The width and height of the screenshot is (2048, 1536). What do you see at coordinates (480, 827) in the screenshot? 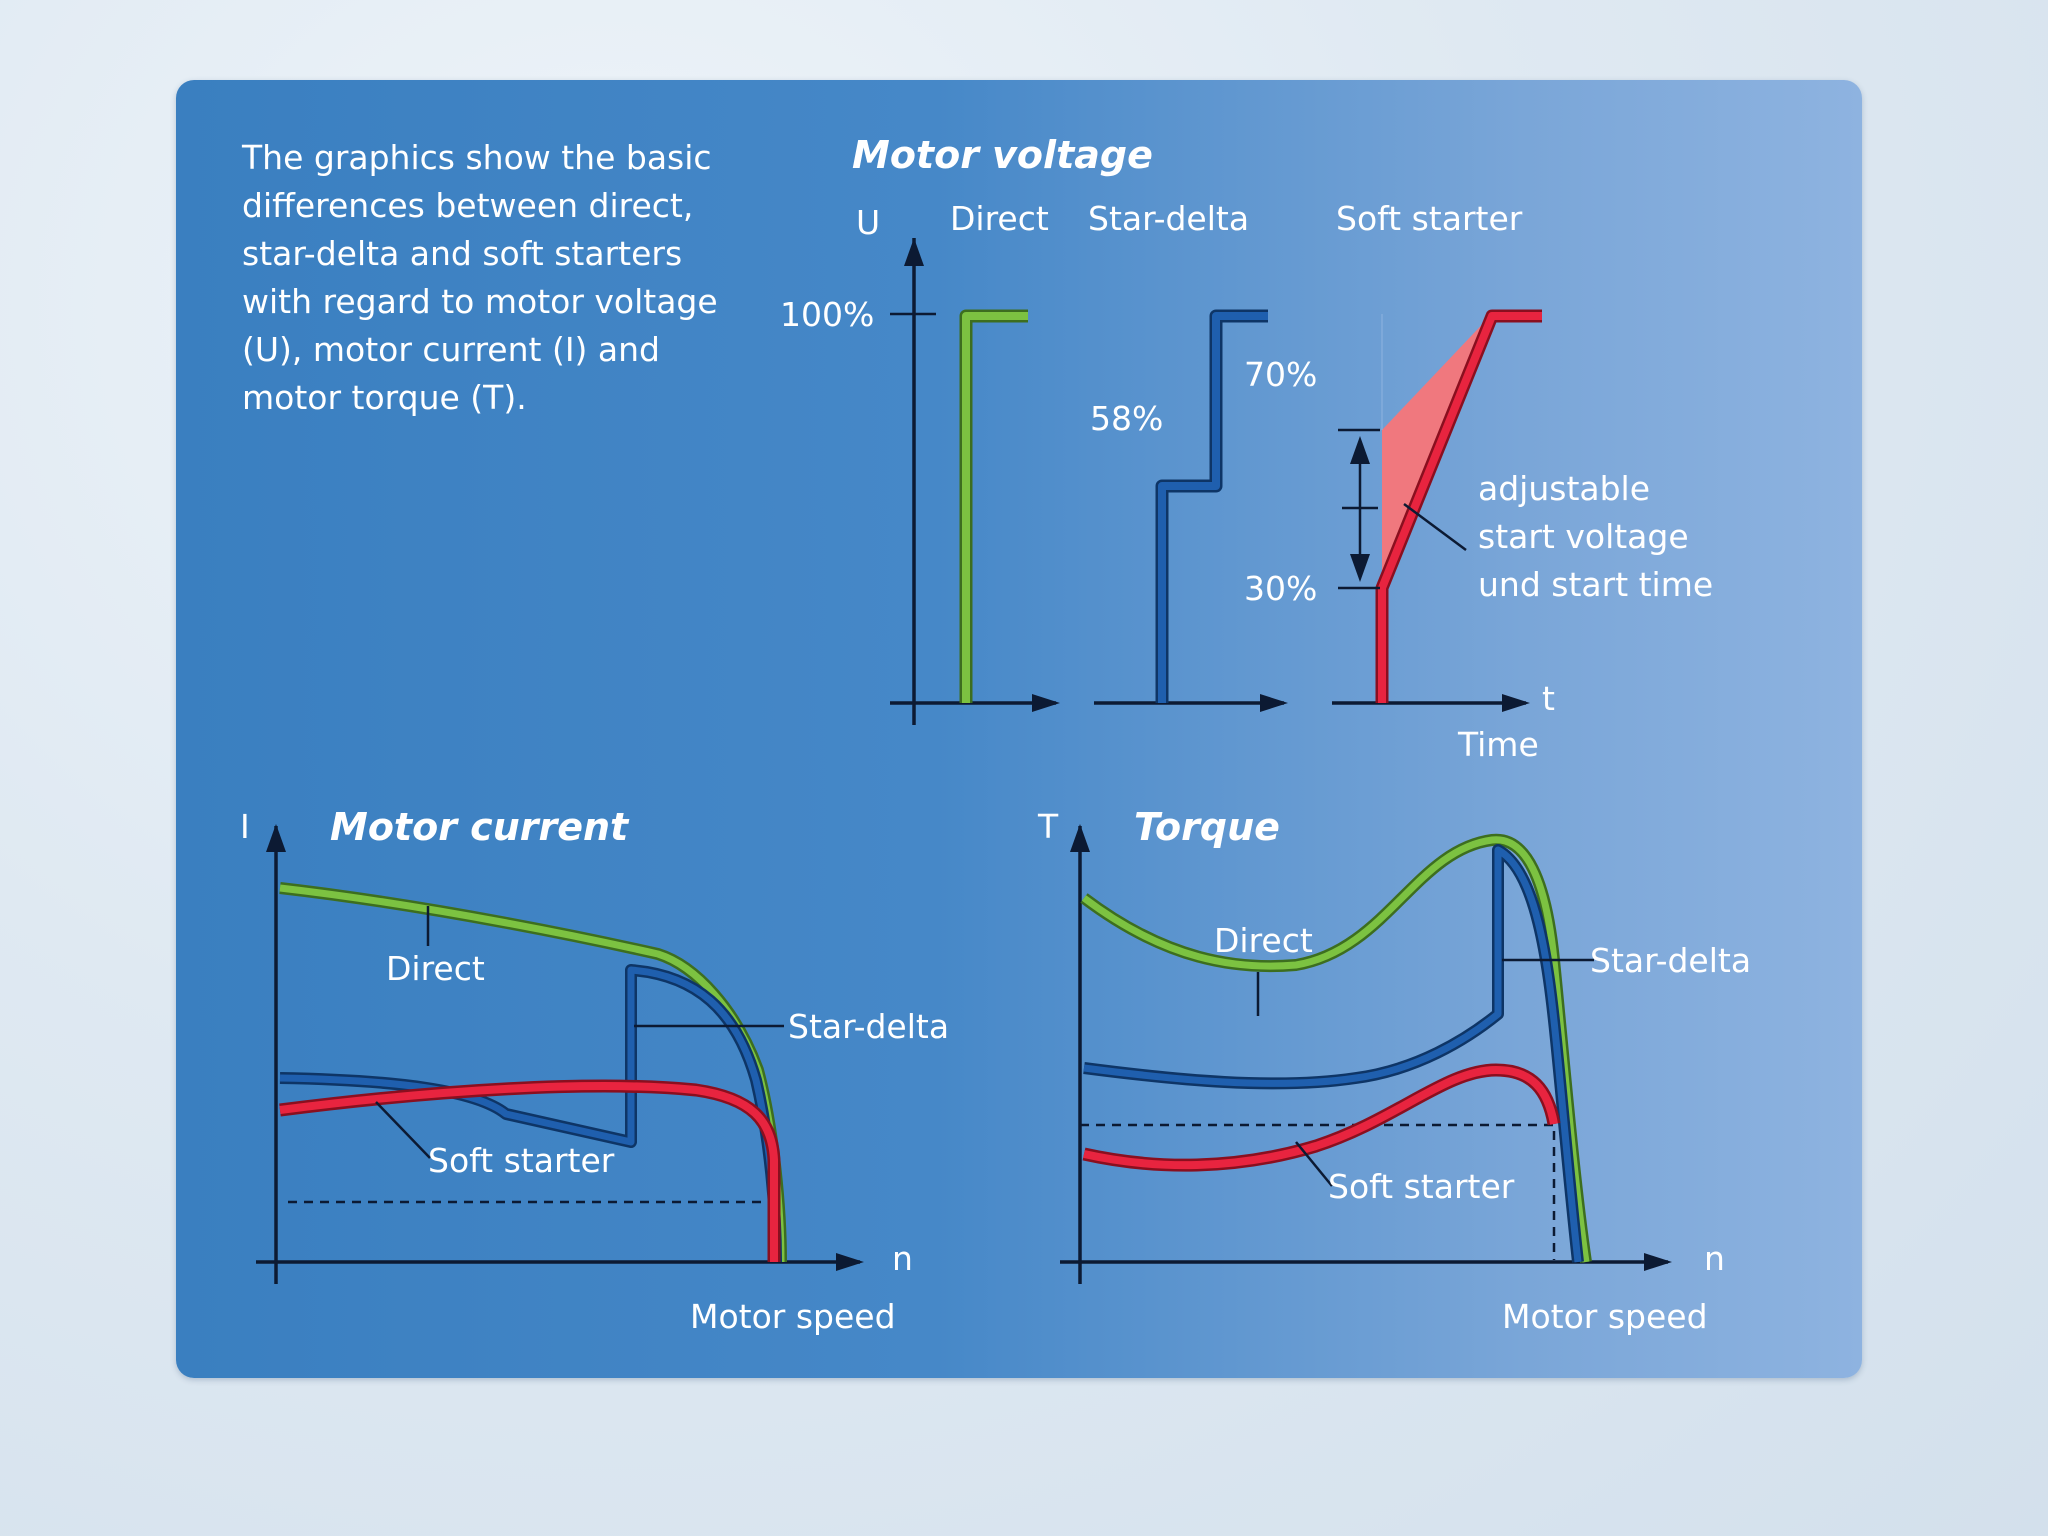
I see `current-title: Motor current` at bounding box center [480, 827].